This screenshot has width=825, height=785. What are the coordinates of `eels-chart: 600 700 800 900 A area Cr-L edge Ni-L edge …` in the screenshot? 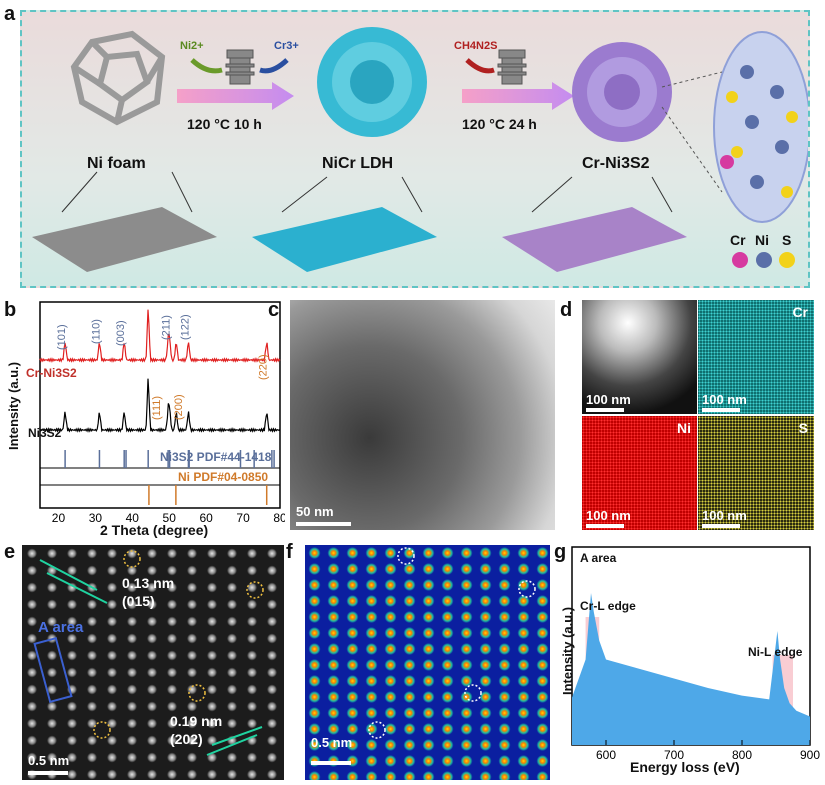 It's located at (688, 662).